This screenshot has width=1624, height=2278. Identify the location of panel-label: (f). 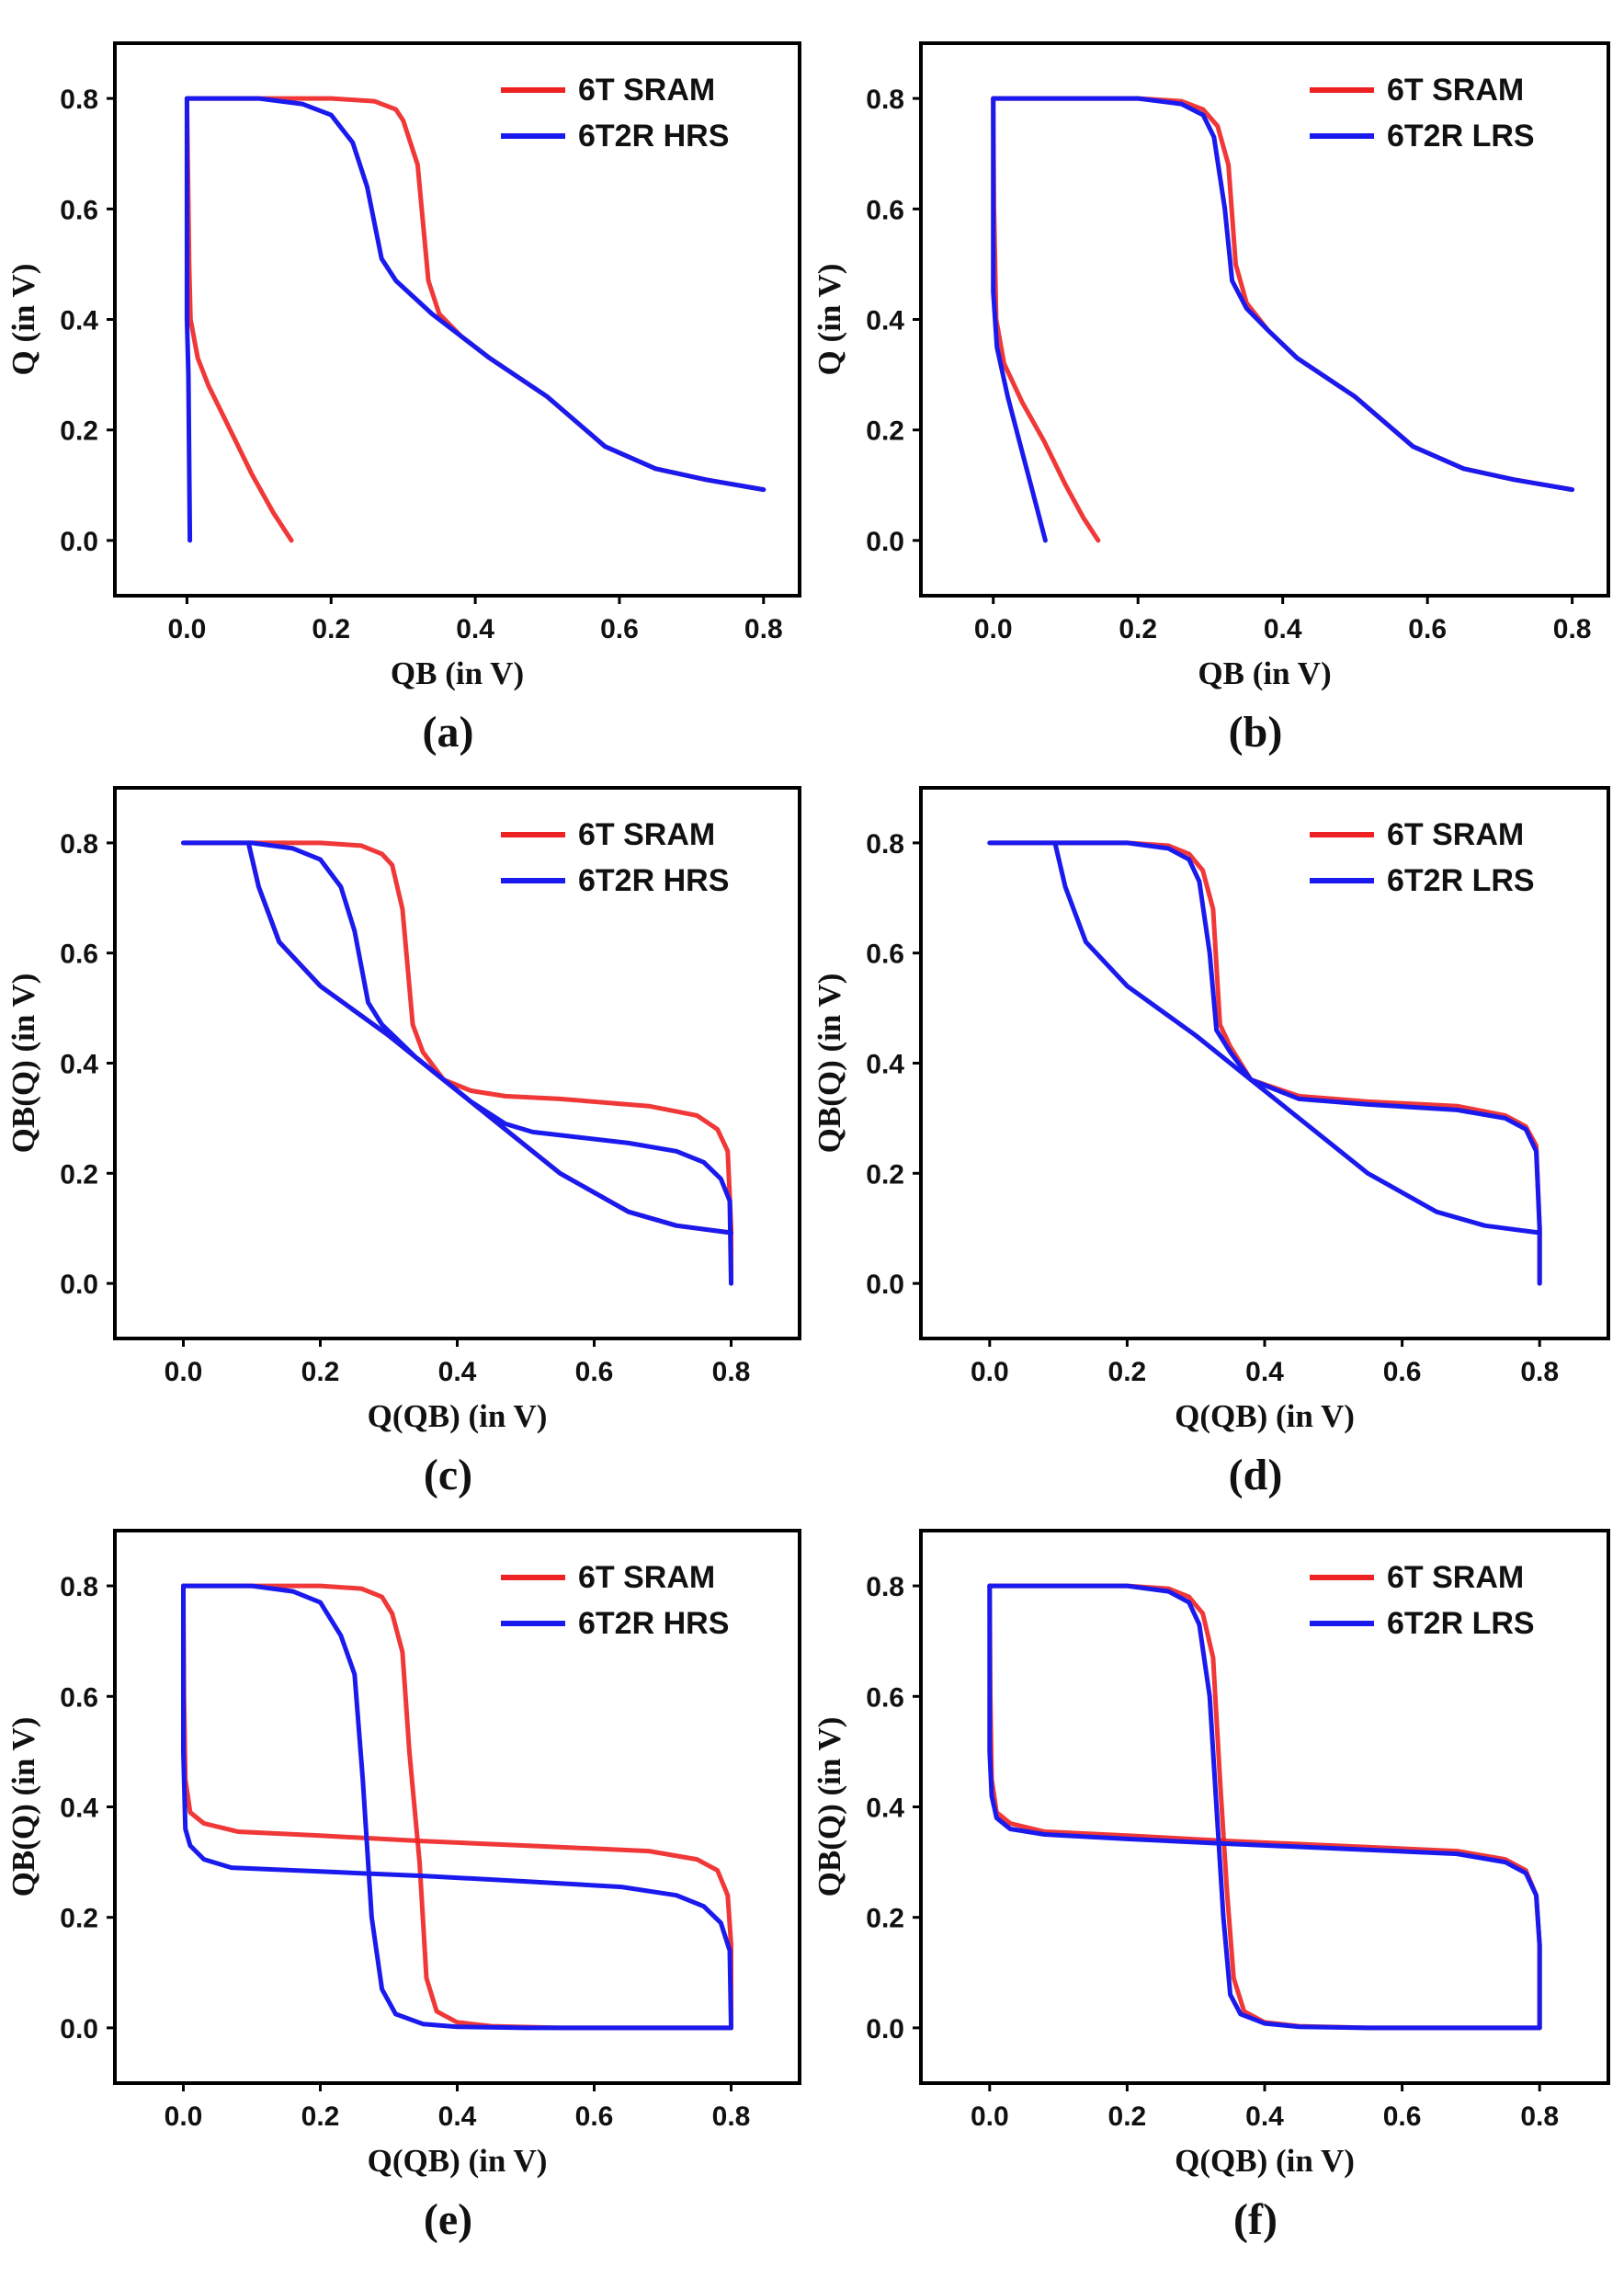
(1255, 2219).